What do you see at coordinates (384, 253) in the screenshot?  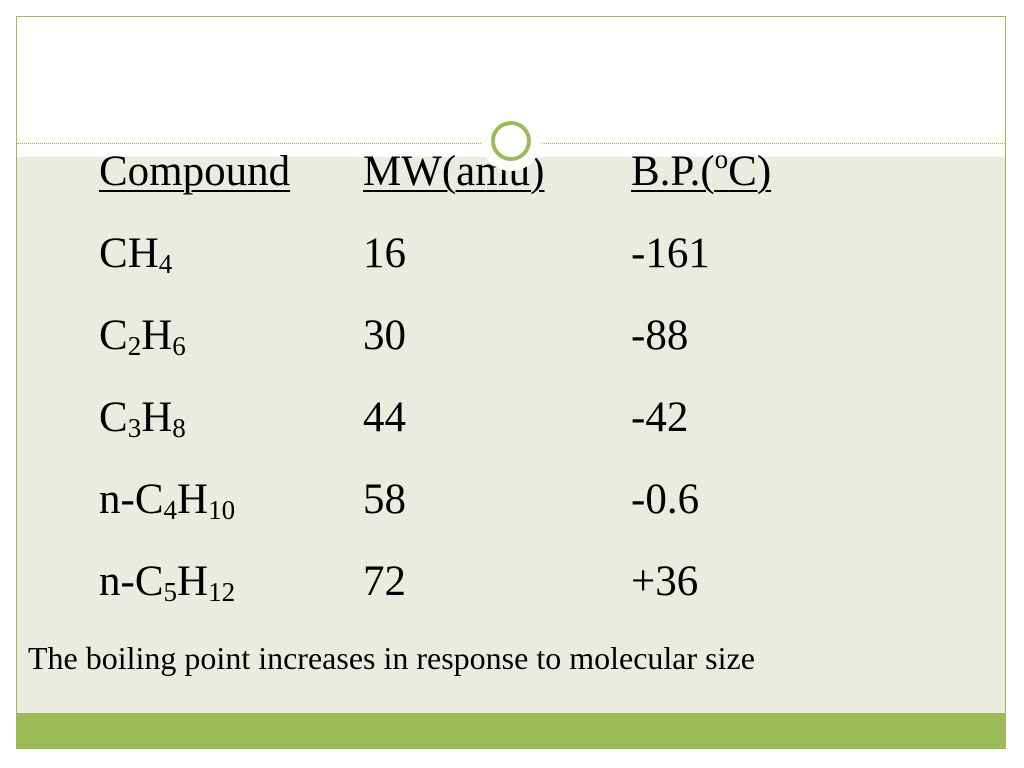 I see `molecular-weight: 16` at bounding box center [384, 253].